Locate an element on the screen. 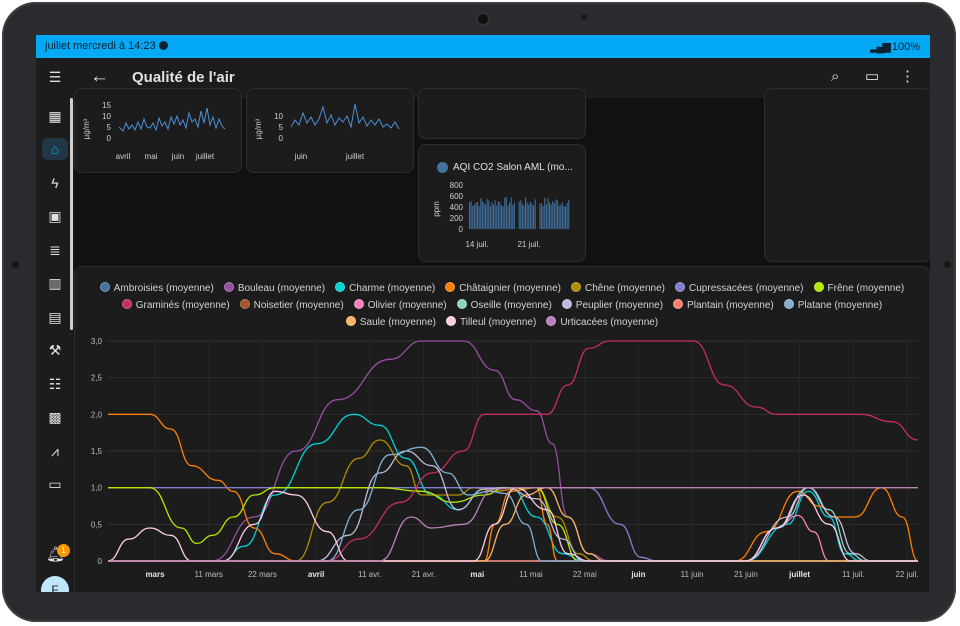  pm1-ylabel: µg/m³ is located at coordinates (86, 128).